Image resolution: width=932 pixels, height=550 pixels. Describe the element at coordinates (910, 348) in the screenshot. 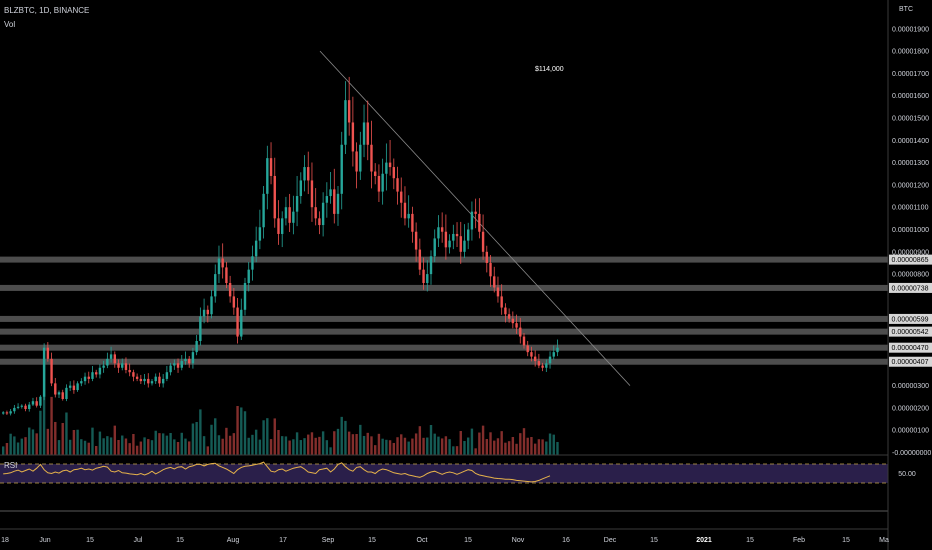

I see `level-label: 0.00000470` at that location.